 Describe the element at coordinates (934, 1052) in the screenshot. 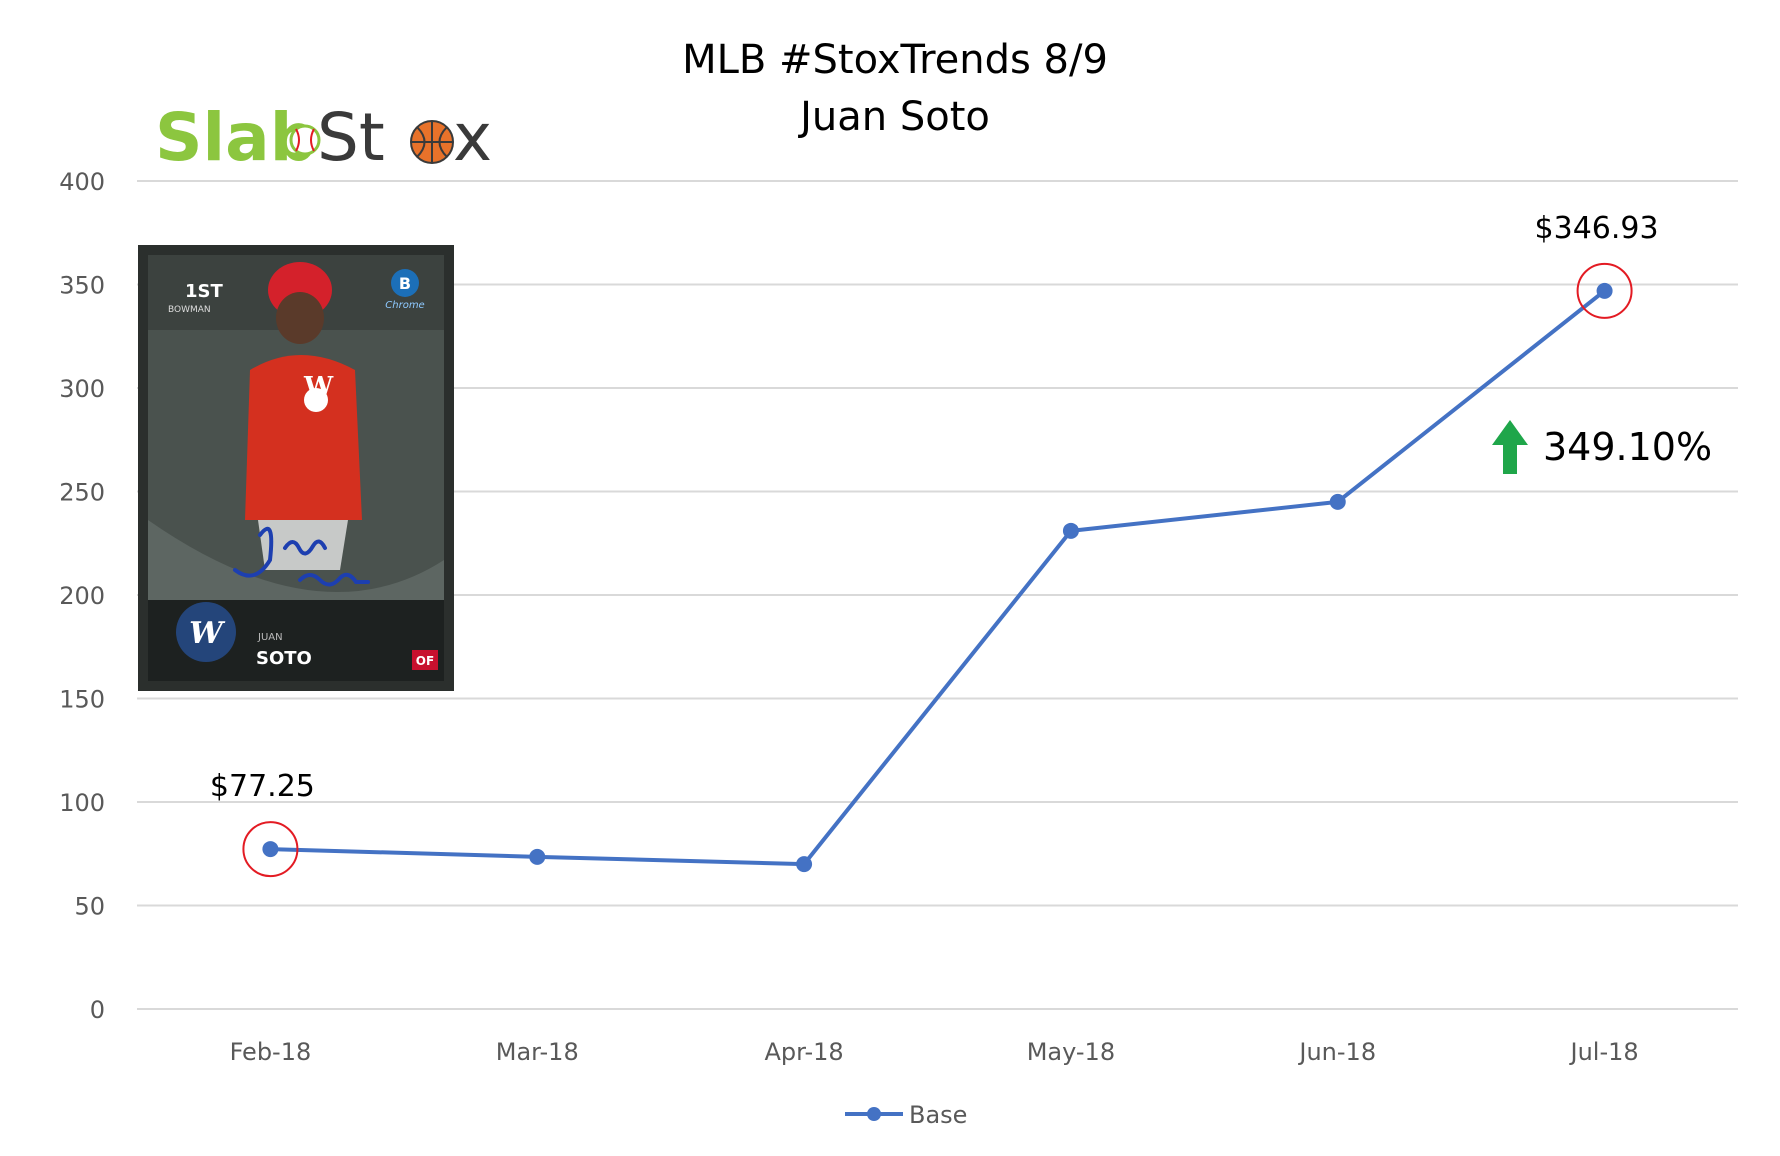

I see `x-axis: Feb-18 Mar-18 Apr-18 May-18 Jun-18 Jul-18` at that location.